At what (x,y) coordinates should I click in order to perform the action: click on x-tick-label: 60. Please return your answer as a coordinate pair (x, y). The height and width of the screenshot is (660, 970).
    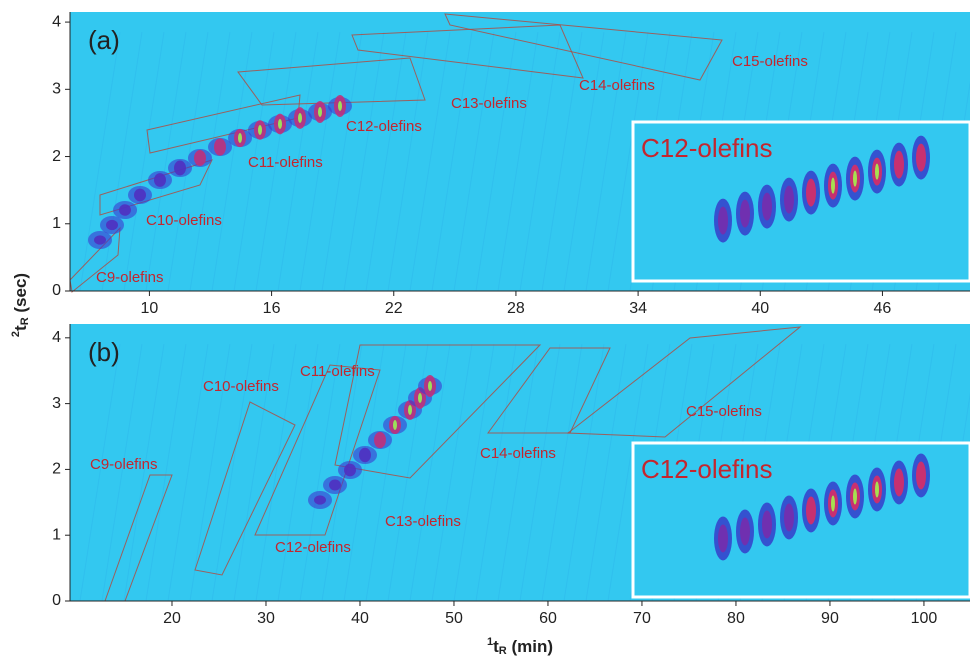
    Looking at the image, I should click on (548, 618).